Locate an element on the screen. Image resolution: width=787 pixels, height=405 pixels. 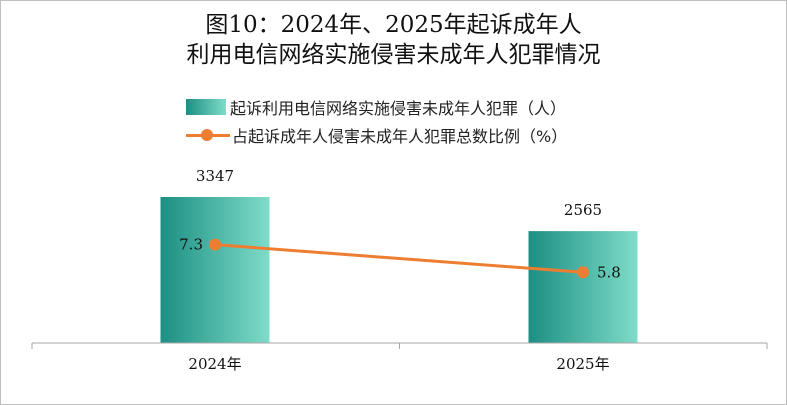
series-line is located at coordinates (399, 258).